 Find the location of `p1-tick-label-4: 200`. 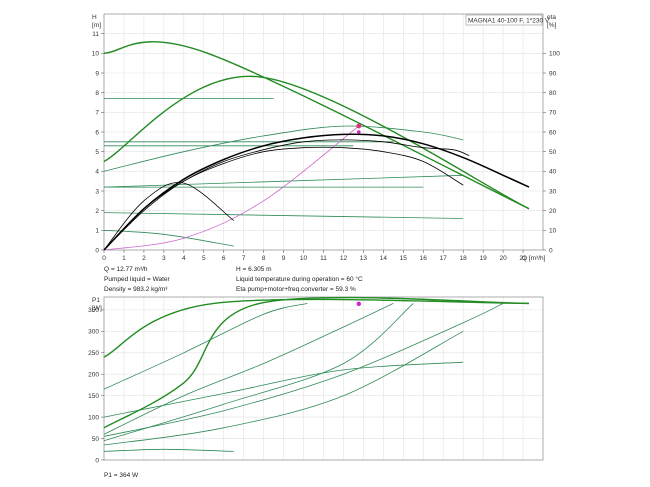

p1-tick-label-4: 200 is located at coordinates (93, 375).